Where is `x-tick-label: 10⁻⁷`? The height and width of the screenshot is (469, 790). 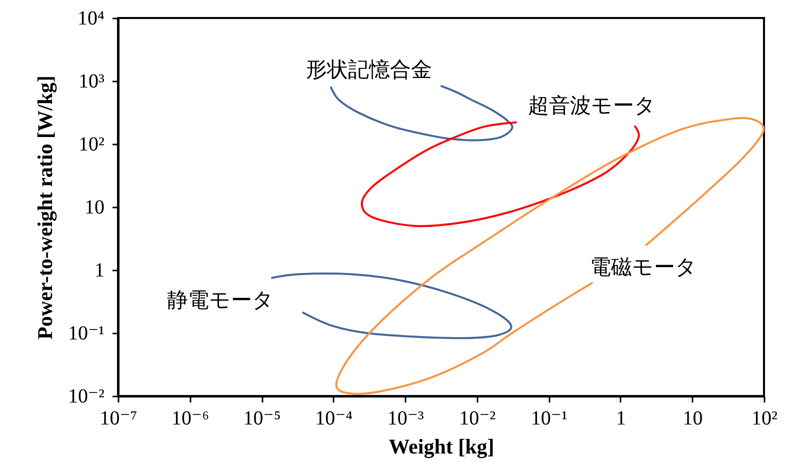
x-tick-label: 10⁻⁷ is located at coordinates (119, 419).